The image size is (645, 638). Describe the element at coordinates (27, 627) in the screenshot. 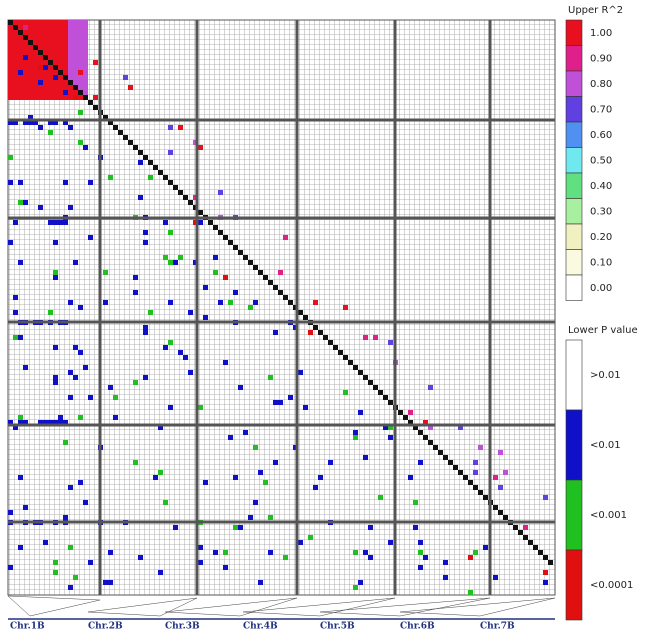

I see `chromosome-label: Chr.1B` at that location.